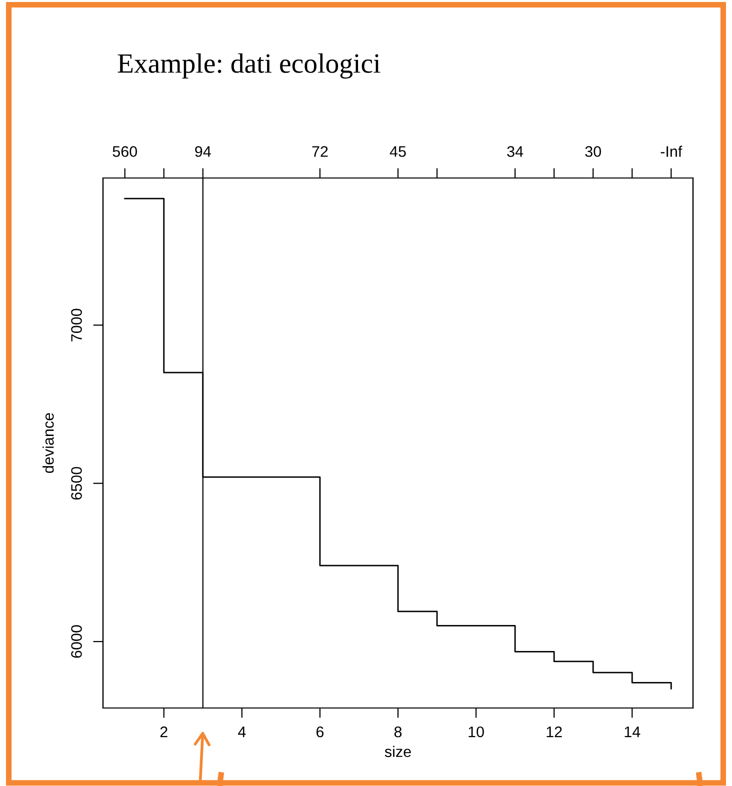 The width and height of the screenshot is (732, 786). What do you see at coordinates (124, 151) in the screenshot?
I see `annotation: 560` at bounding box center [124, 151].